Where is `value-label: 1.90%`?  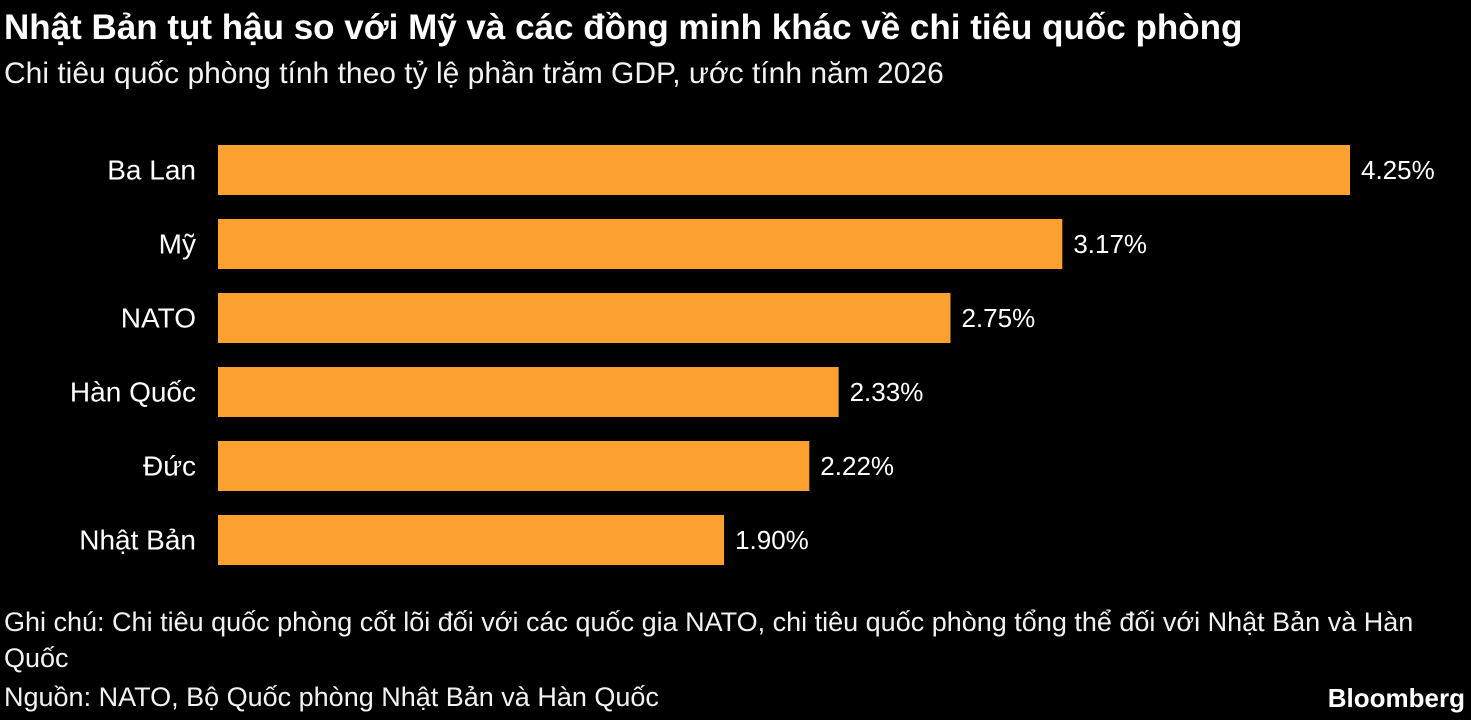
value-label: 1.90% is located at coordinates (772, 540).